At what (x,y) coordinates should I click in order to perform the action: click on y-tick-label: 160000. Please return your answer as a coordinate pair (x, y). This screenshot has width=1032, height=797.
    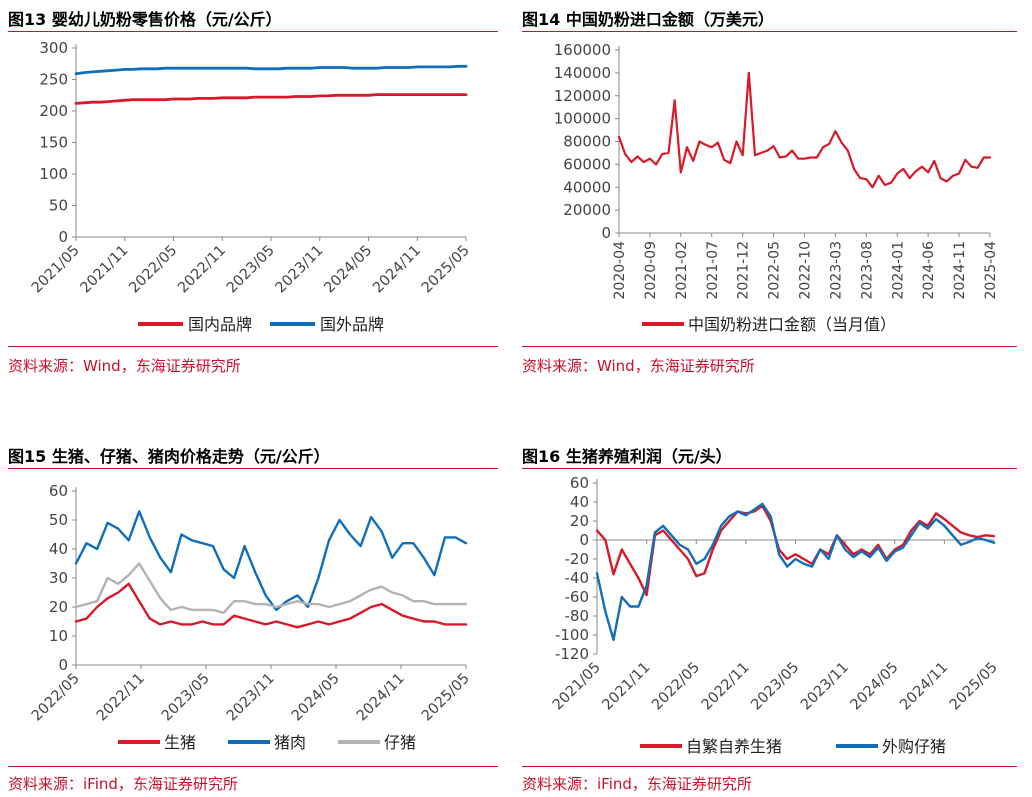
    Looking at the image, I should click on (582, 50).